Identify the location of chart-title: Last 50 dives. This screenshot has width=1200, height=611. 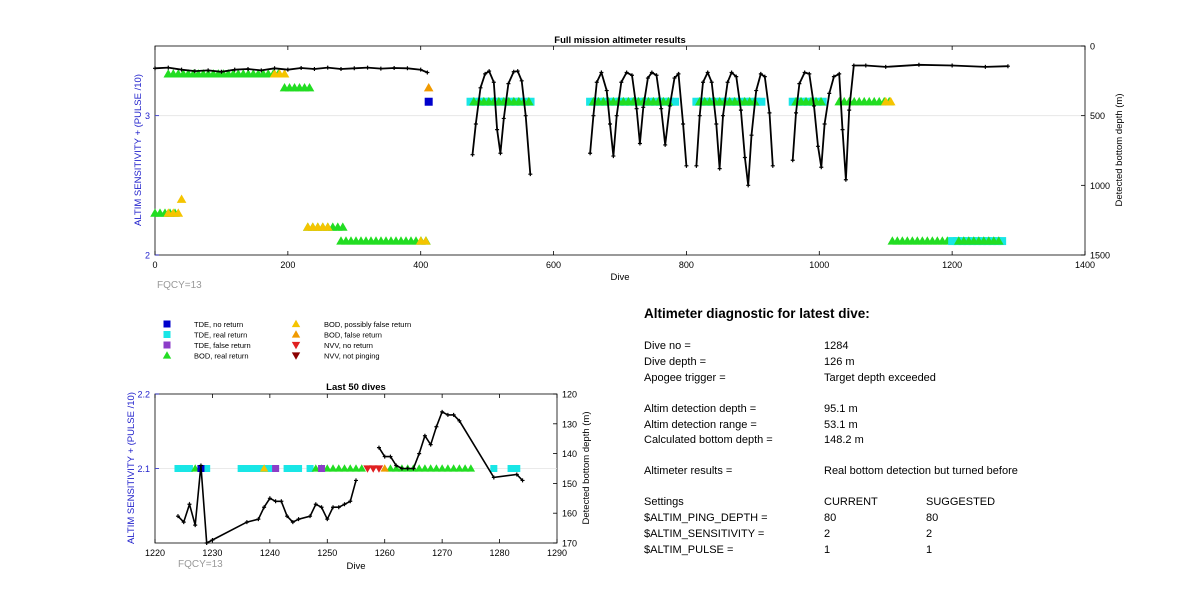
(356, 387).